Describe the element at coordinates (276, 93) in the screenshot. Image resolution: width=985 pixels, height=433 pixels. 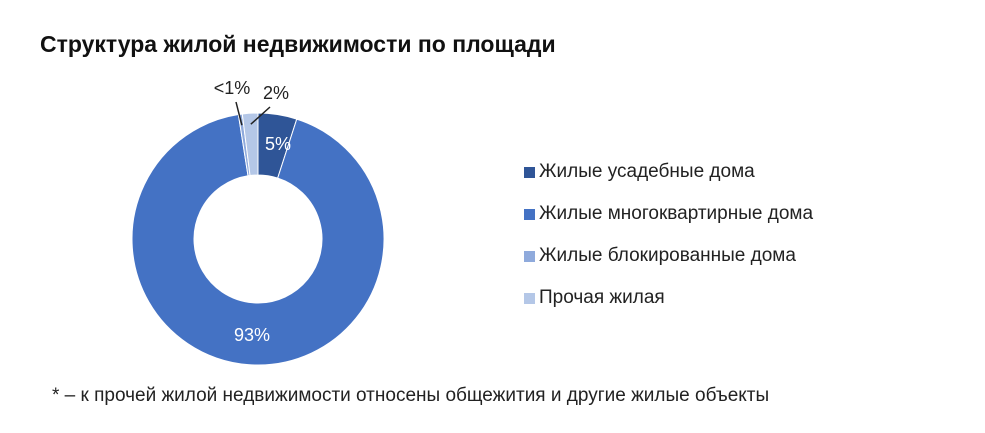
I see `data-label-other: 2%` at that location.